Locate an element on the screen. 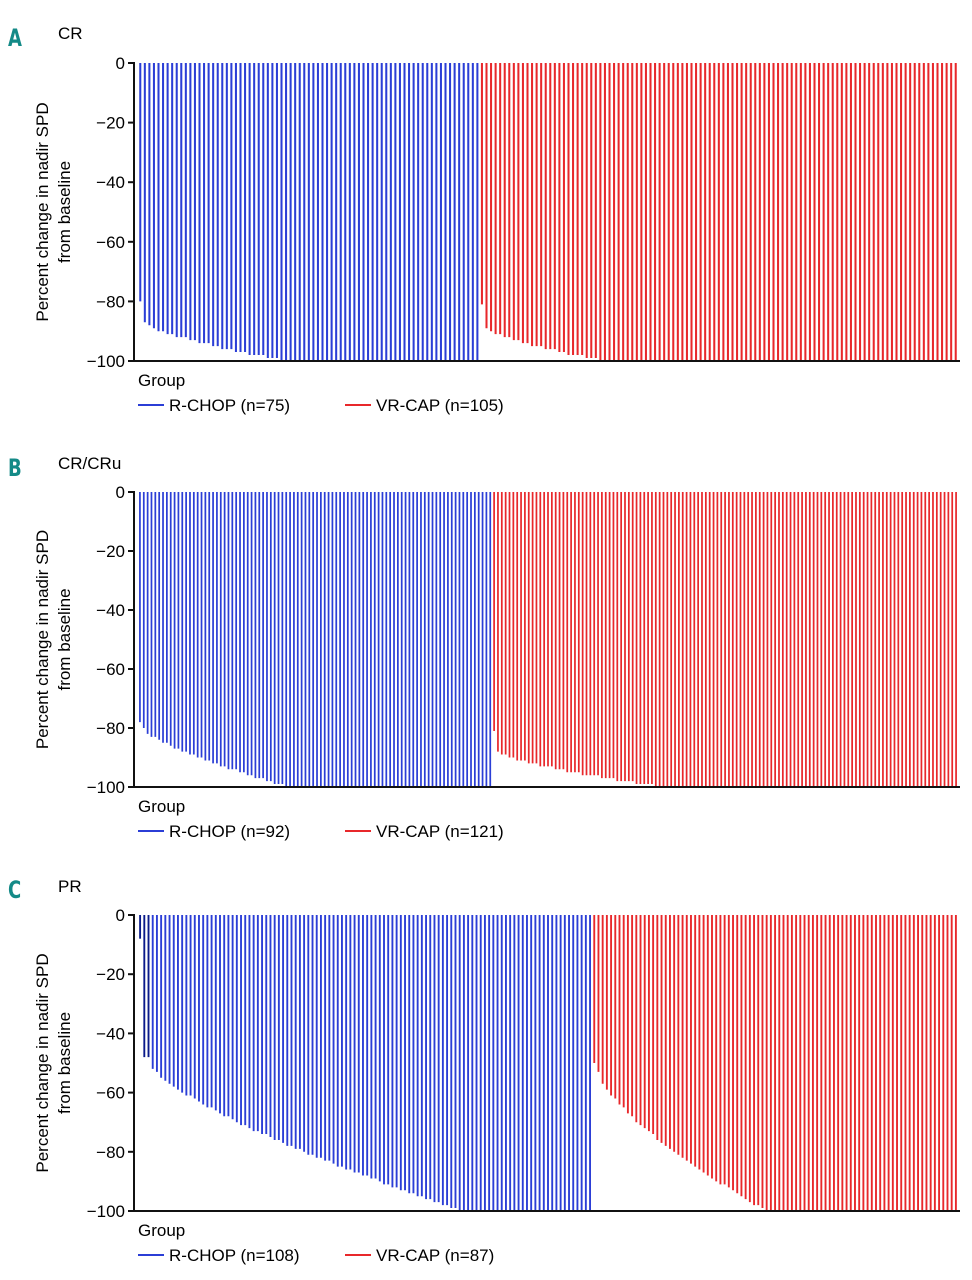  legend-label: VR-CAP (n=87) is located at coordinates (435, 1255).